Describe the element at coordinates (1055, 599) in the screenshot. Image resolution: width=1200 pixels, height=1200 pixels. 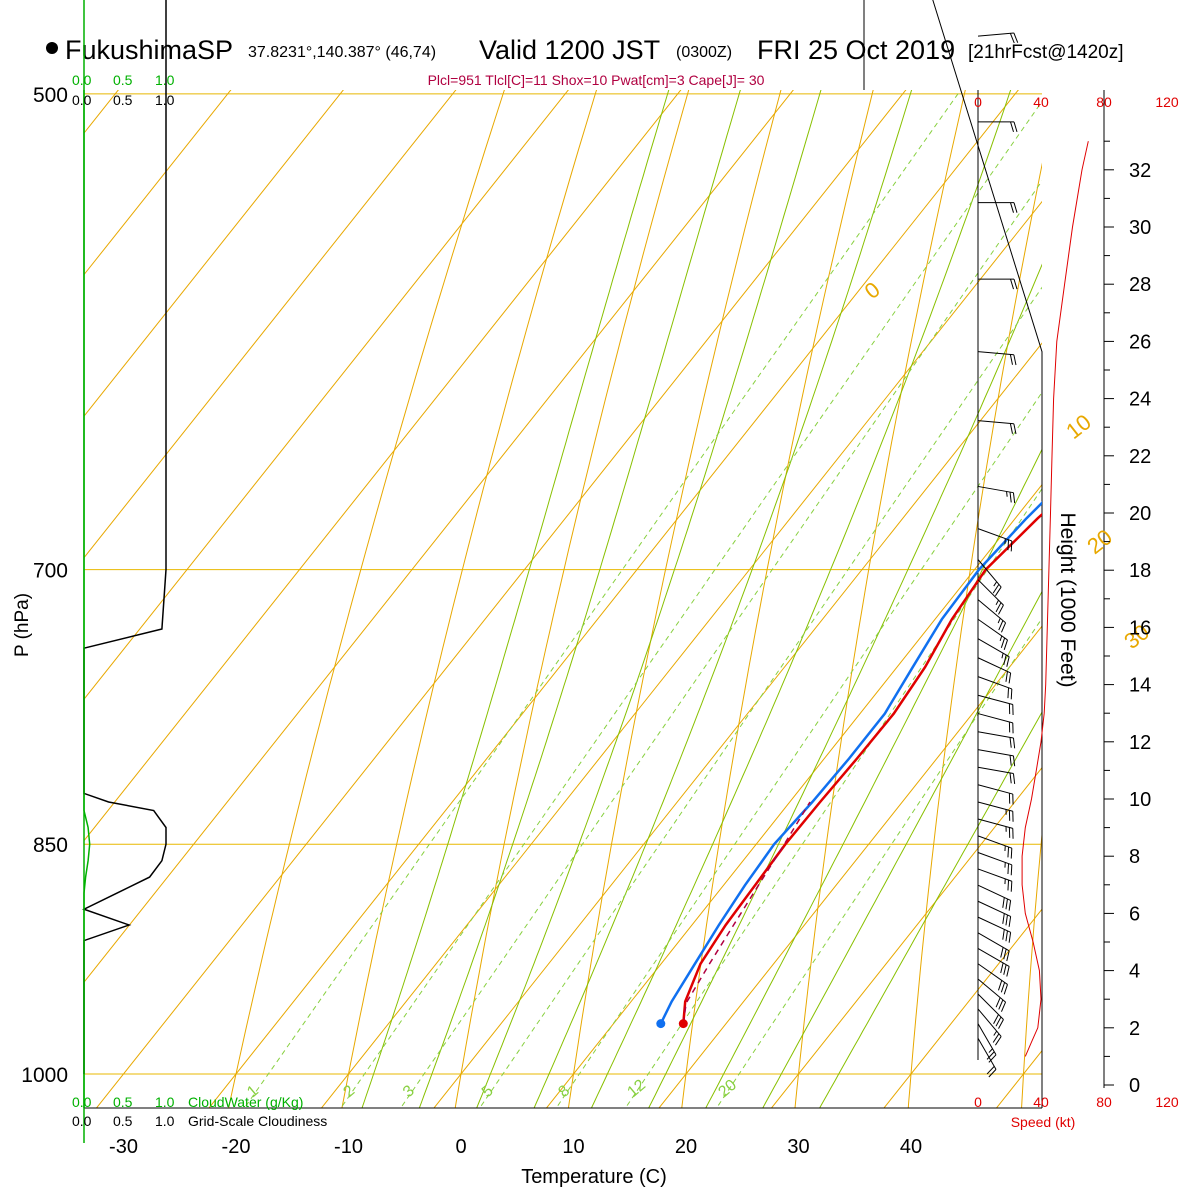
I see `wind-speed-profile` at that location.